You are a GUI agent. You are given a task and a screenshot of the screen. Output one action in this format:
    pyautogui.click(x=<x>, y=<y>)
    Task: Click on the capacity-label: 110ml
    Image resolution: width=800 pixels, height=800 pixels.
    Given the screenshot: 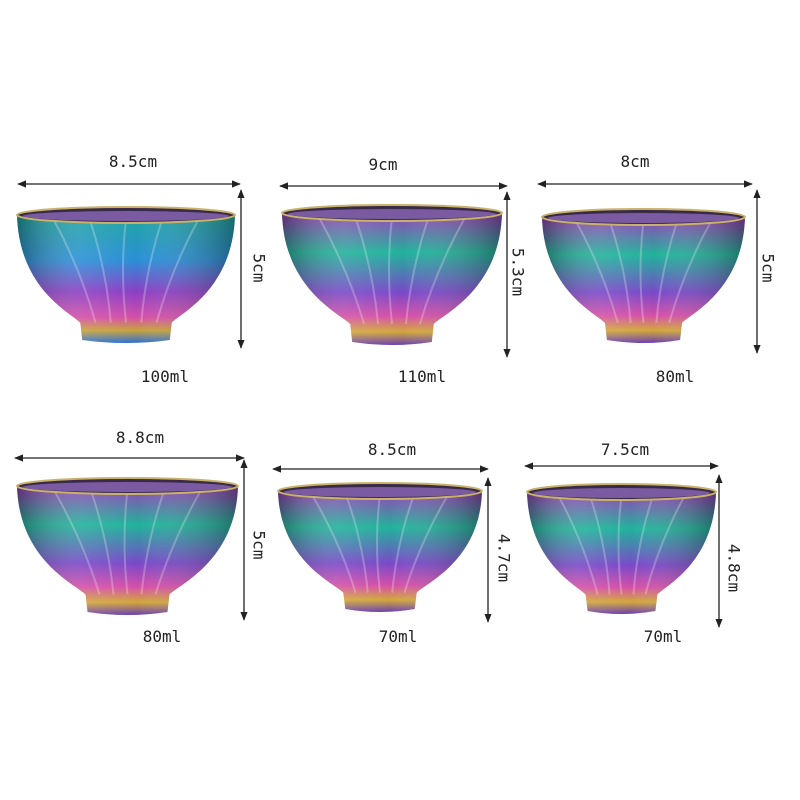 What is the action you would take?
    pyautogui.click(x=422, y=376)
    